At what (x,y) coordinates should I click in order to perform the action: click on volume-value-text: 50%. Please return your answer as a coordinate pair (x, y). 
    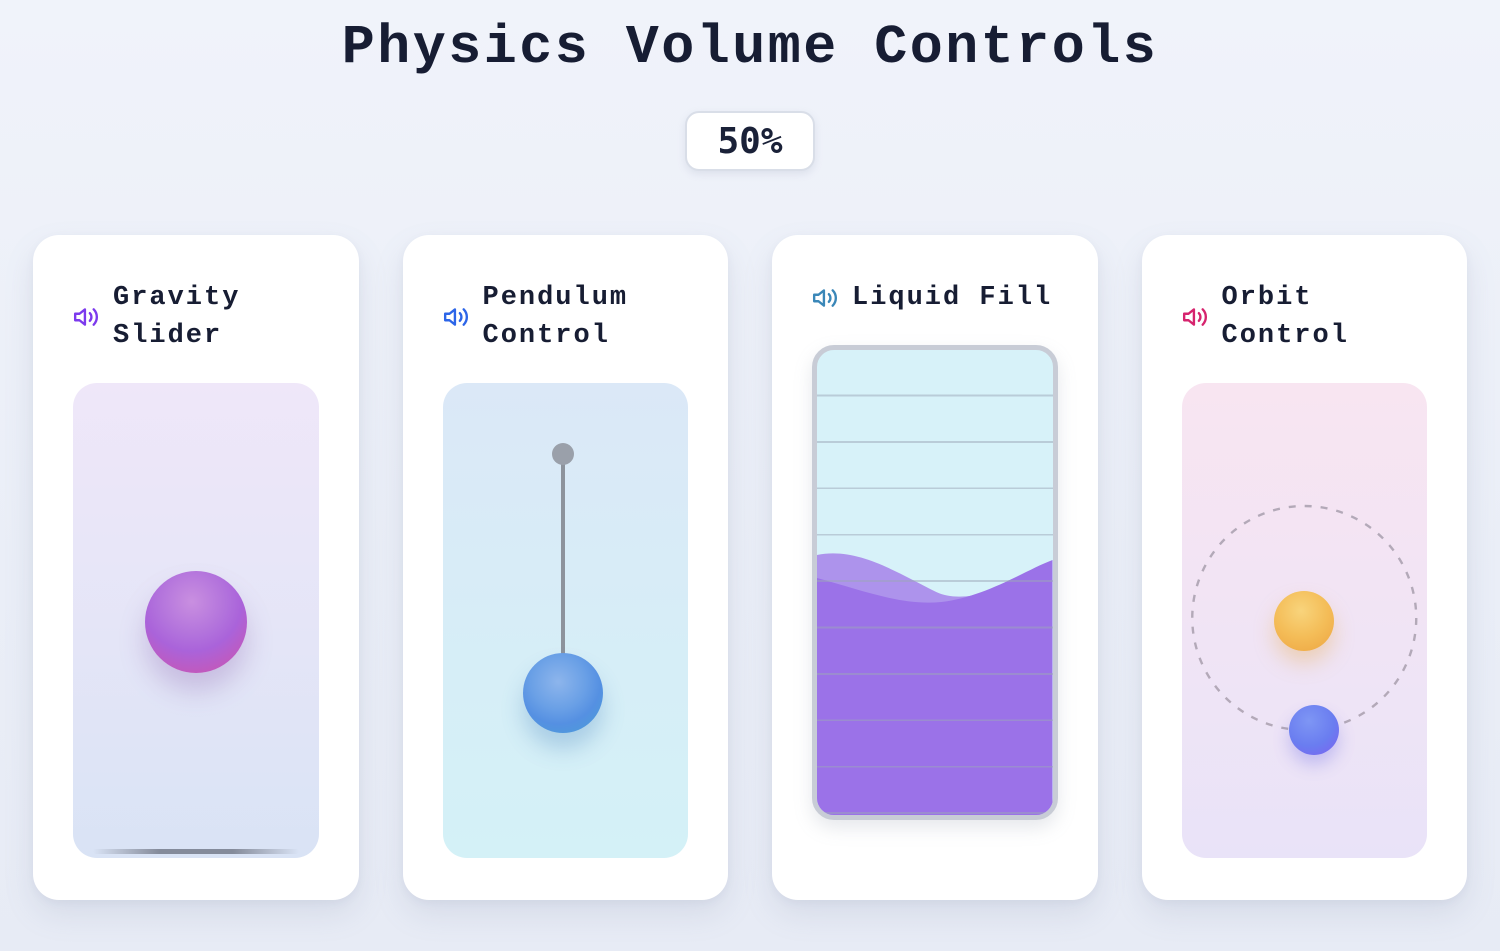
    Looking at the image, I should click on (750, 141).